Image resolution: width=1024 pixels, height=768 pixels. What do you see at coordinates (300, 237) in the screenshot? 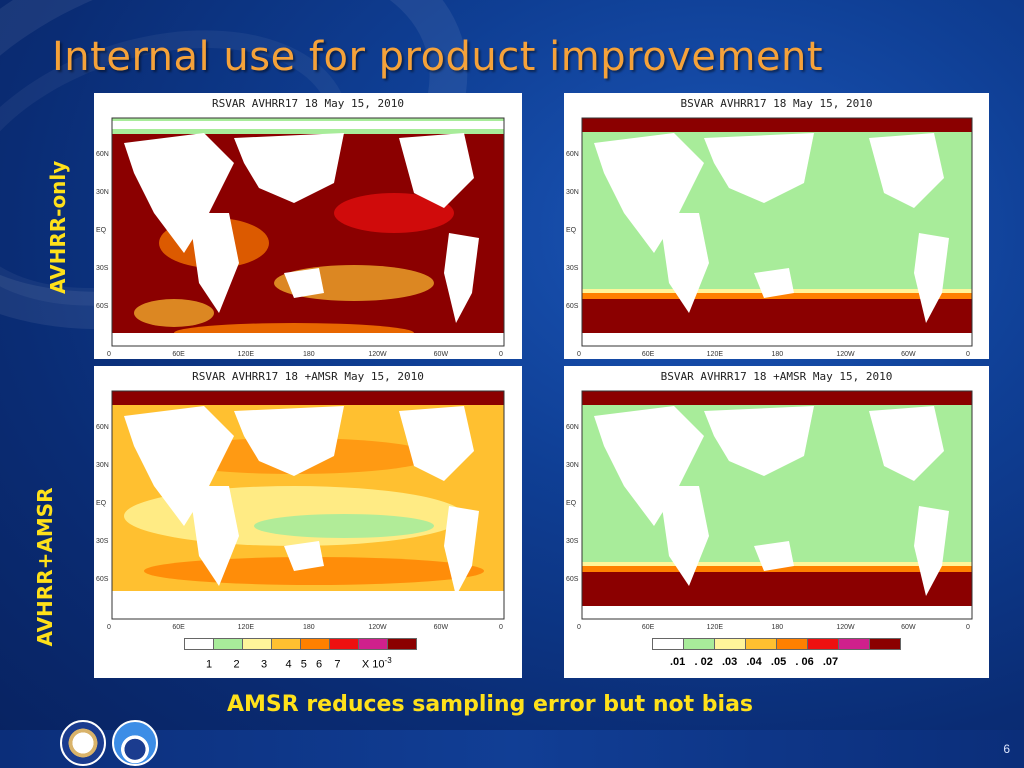
I see `rsvar-avhrr-map: 60N 30N EQ 30S 60S 0 60E 120E 180 120W 60W 0` at bounding box center [300, 237].